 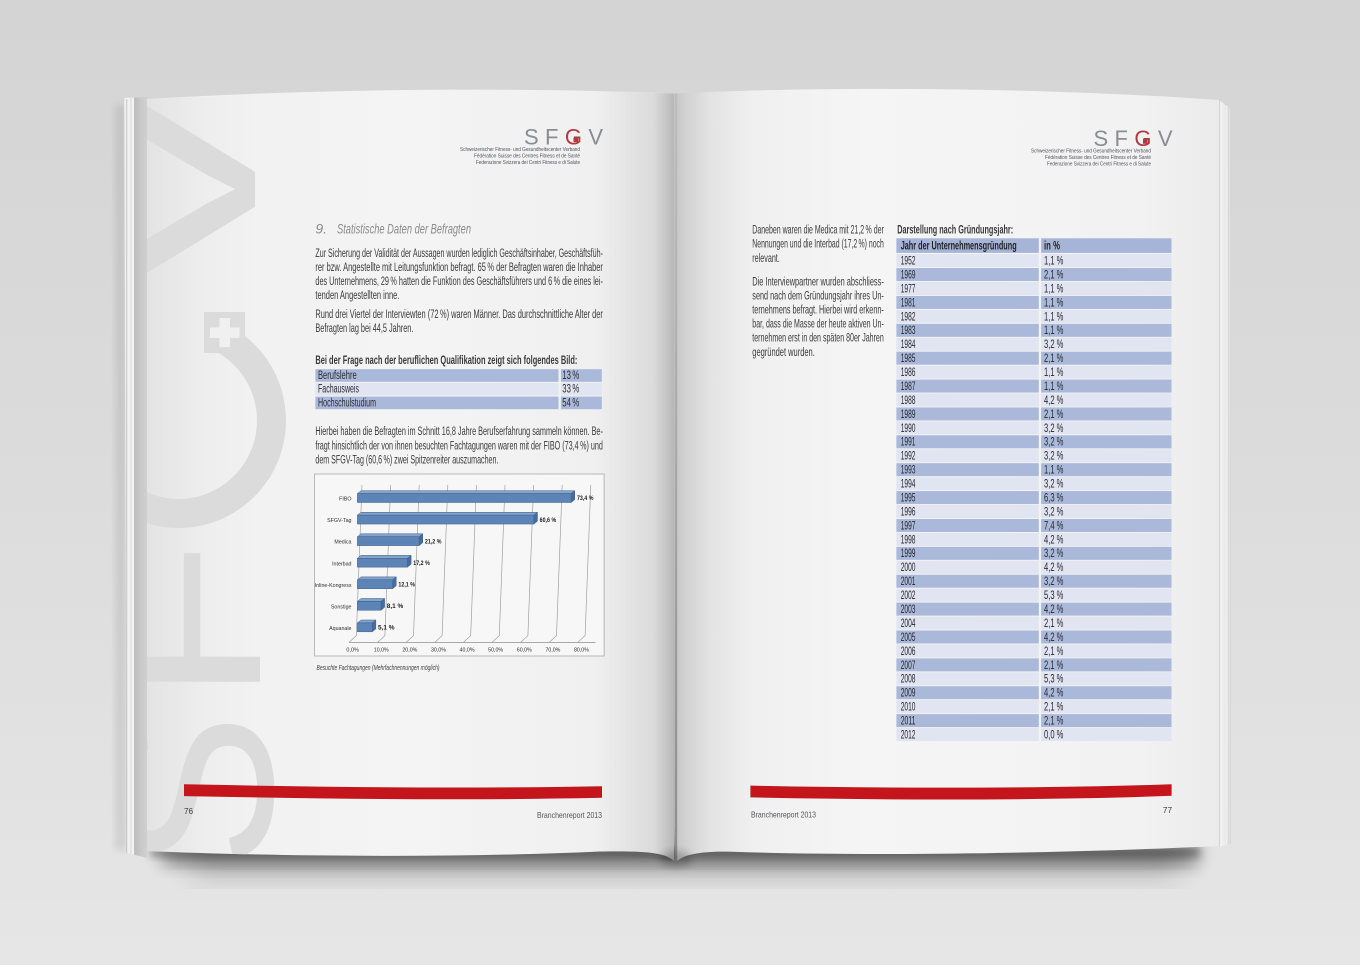 I want to click on svg-text: Jahr der Unternehmensgründung, so click(x=959, y=247).